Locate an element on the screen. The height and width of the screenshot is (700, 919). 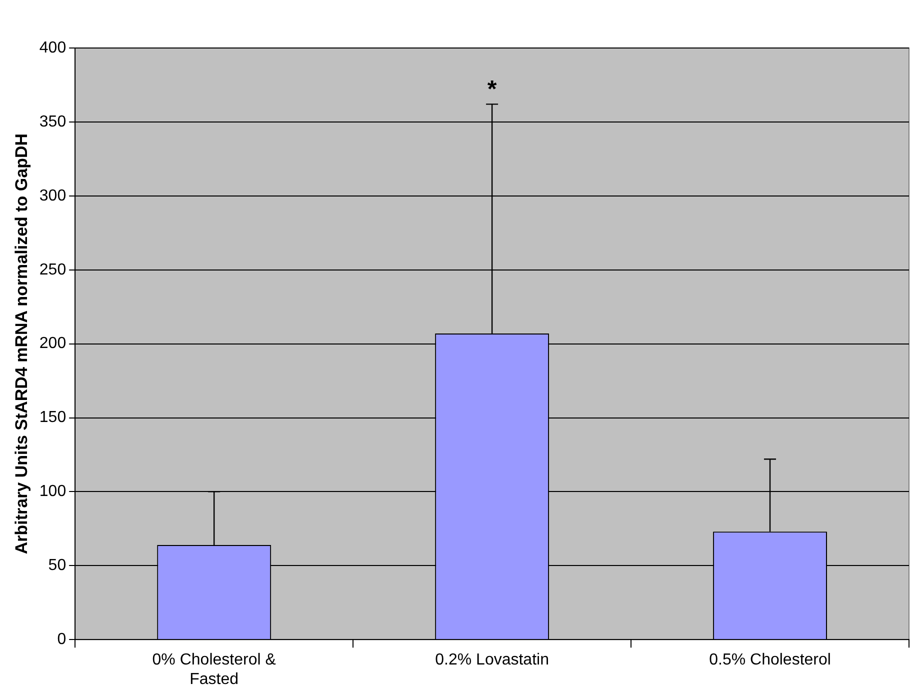
x-tick-label: 0.5% Cholesterol is located at coordinates (770, 660).